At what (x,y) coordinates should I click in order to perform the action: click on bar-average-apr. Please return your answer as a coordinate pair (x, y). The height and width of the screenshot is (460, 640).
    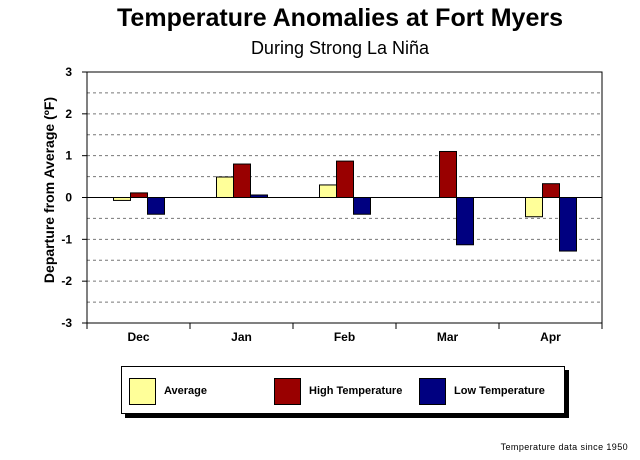
    Looking at the image, I should click on (534, 207).